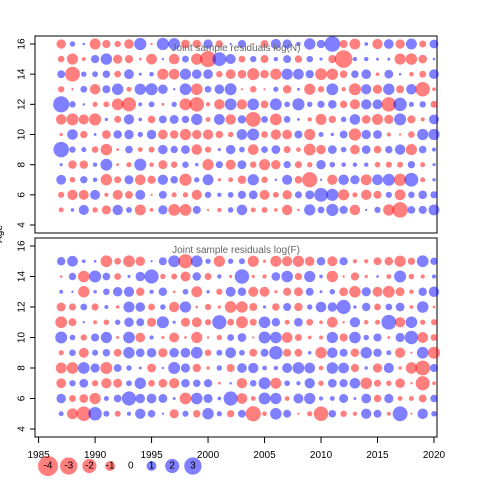 Image resolution: width=480 pixels, height=480 pixels. What do you see at coordinates (22, 164) in the screenshot?
I see `y-tick-label: 8` at bounding box center [22, 164].